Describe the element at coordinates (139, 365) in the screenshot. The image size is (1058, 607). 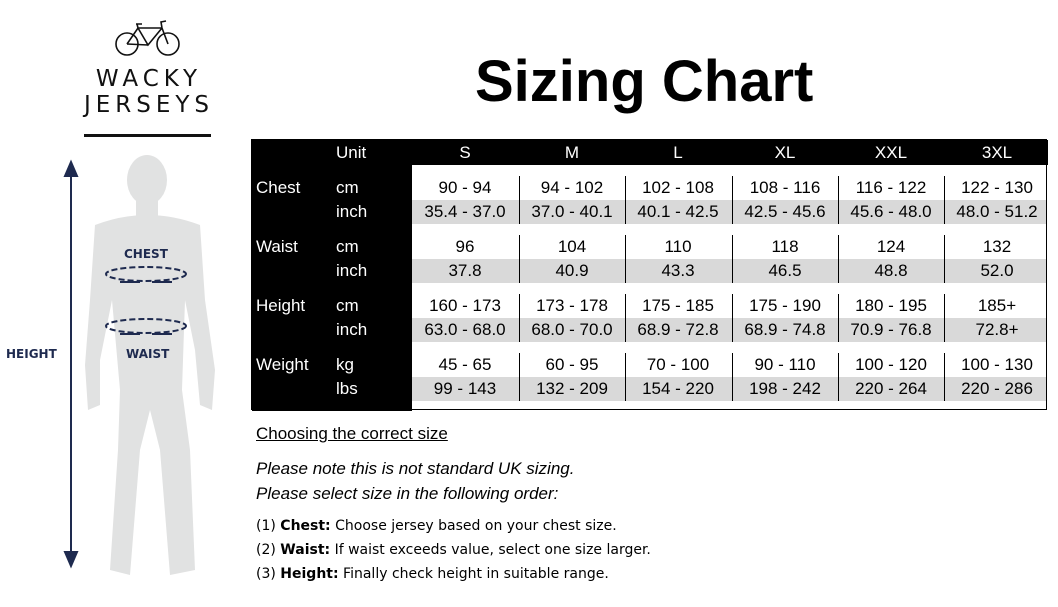
I see `body-measurement-figure` at that location.